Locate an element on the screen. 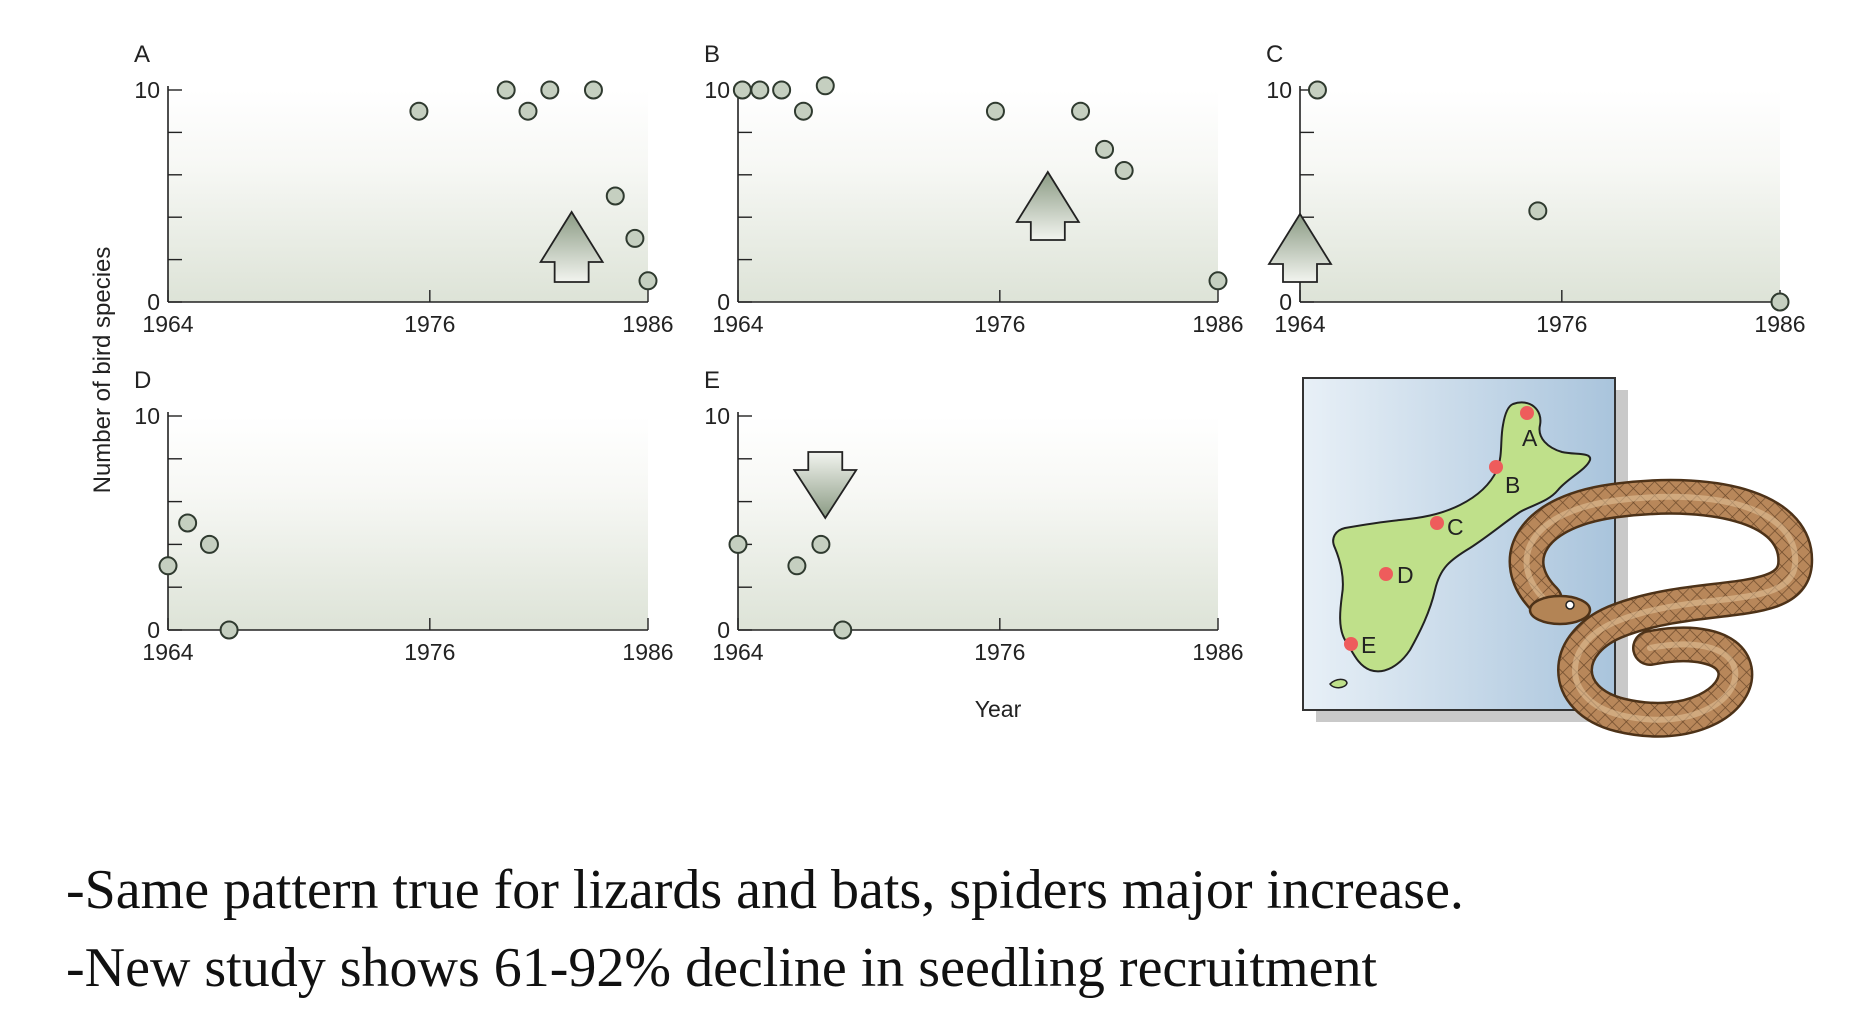 This screenshot has height=1034, width=1872. panel-letter-d: D is located at coordinates (142, 380).